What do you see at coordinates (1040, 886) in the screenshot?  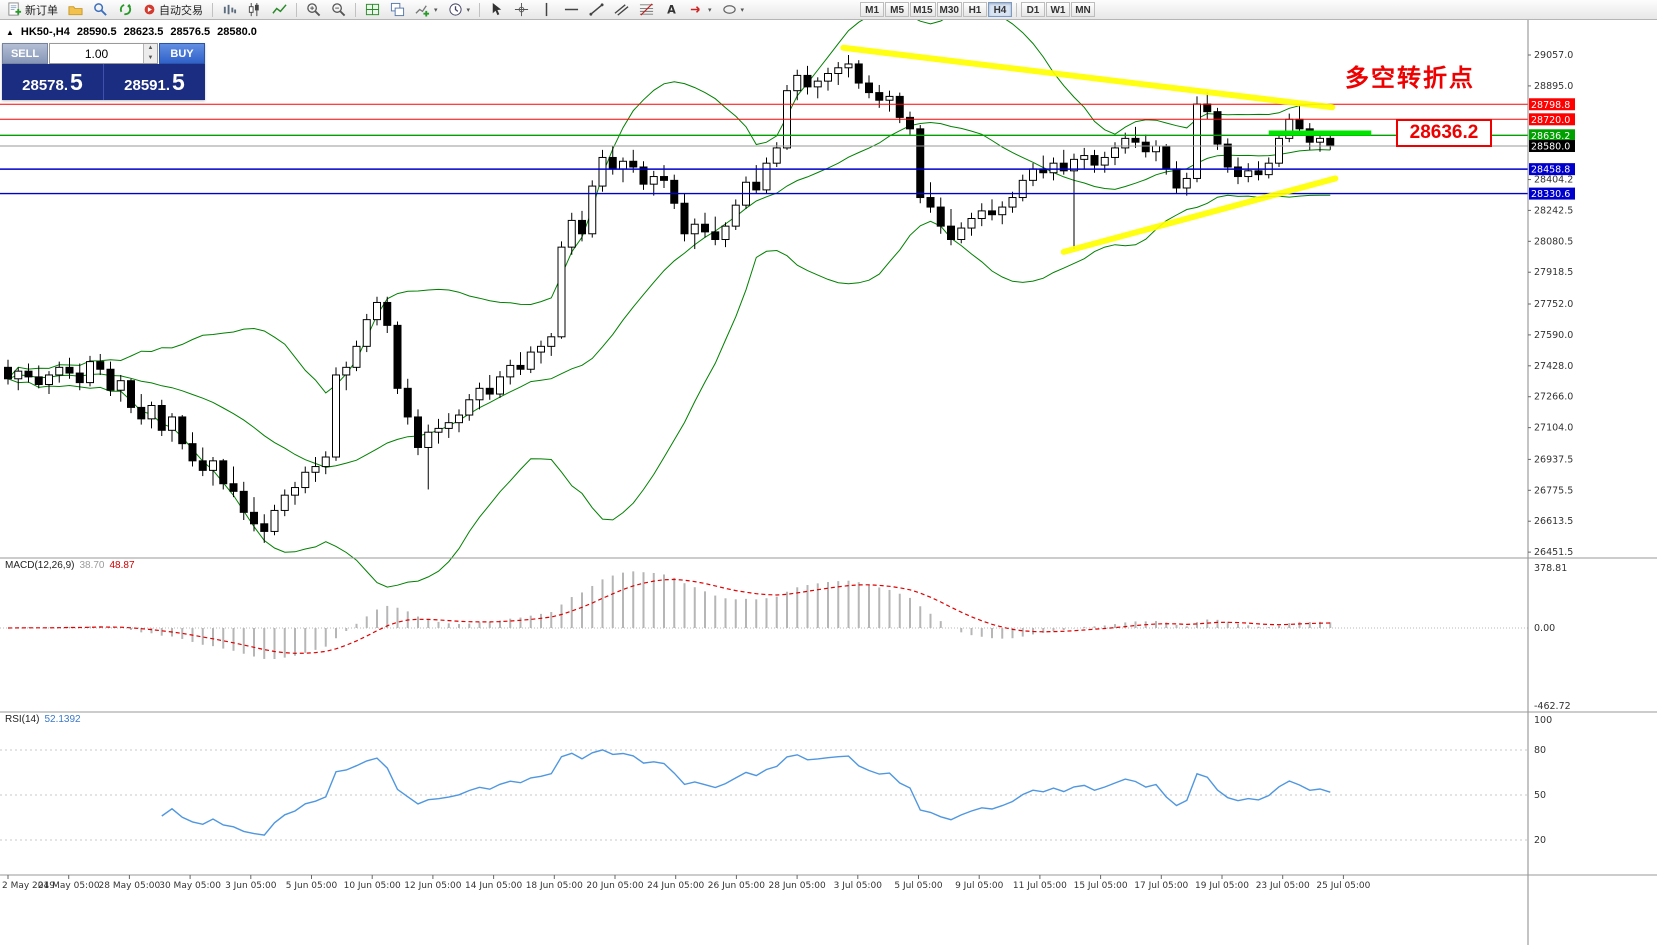 I see `svg-text: 11 Jul 05:00` at bounding box center [1040, 886].